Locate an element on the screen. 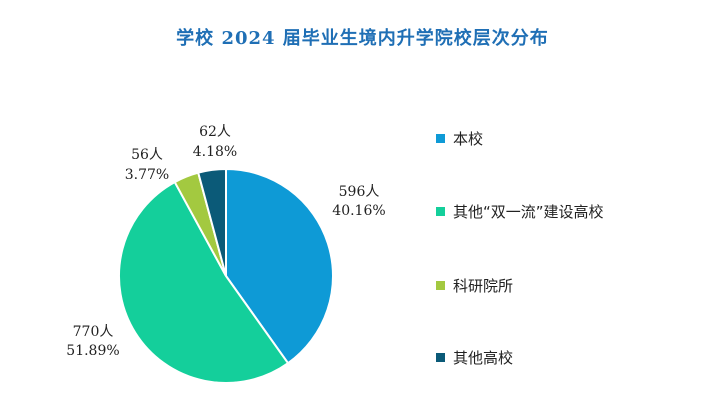  percent-label-keyan: 3.77% is located at coordinates (147, 175).